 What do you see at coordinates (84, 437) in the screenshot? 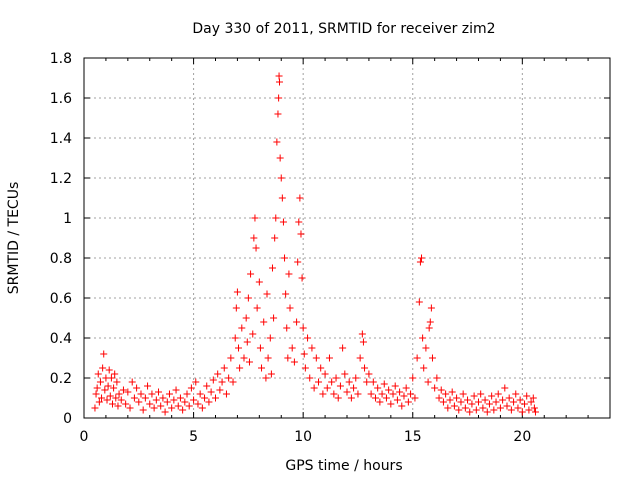
I see `x-tick-label: 0` at bounding box center [84, 437].